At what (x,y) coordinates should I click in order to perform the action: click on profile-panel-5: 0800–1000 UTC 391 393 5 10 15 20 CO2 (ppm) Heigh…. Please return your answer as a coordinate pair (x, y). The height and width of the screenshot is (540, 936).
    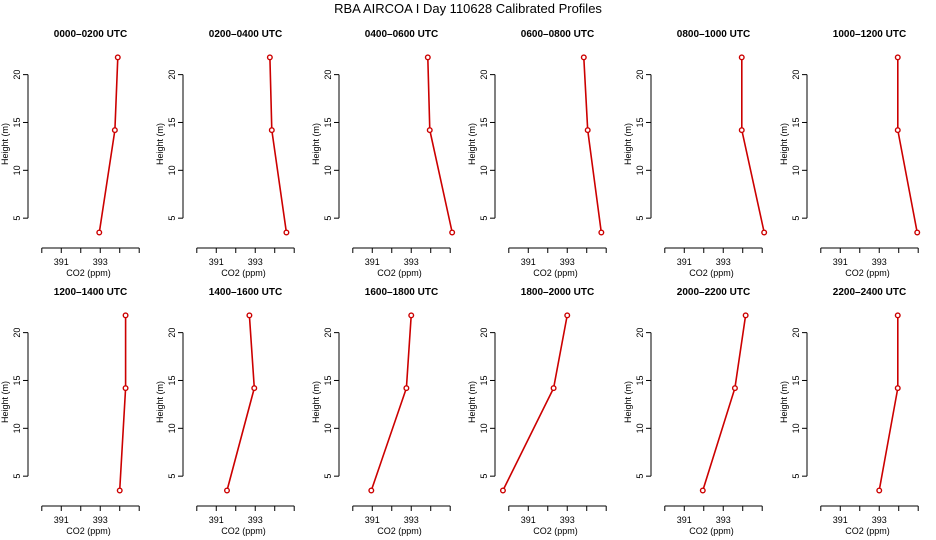
    Looking at the image, I should click on (695, 153).